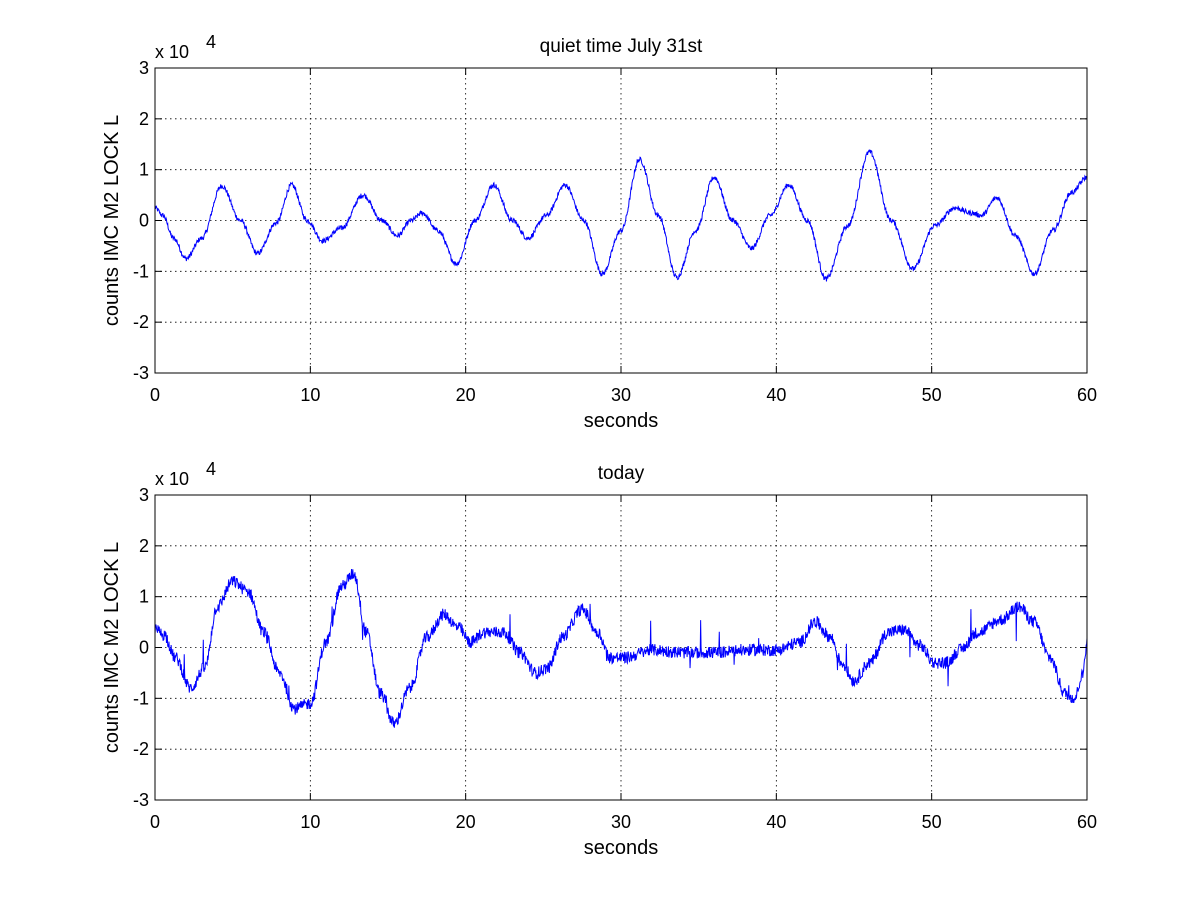 Image resolution: width=1200 pixels, height=905 pixels. Describe the element at coordinates (621, 395) in the screenshot. I see `top-xtick-label: 30` at that location.